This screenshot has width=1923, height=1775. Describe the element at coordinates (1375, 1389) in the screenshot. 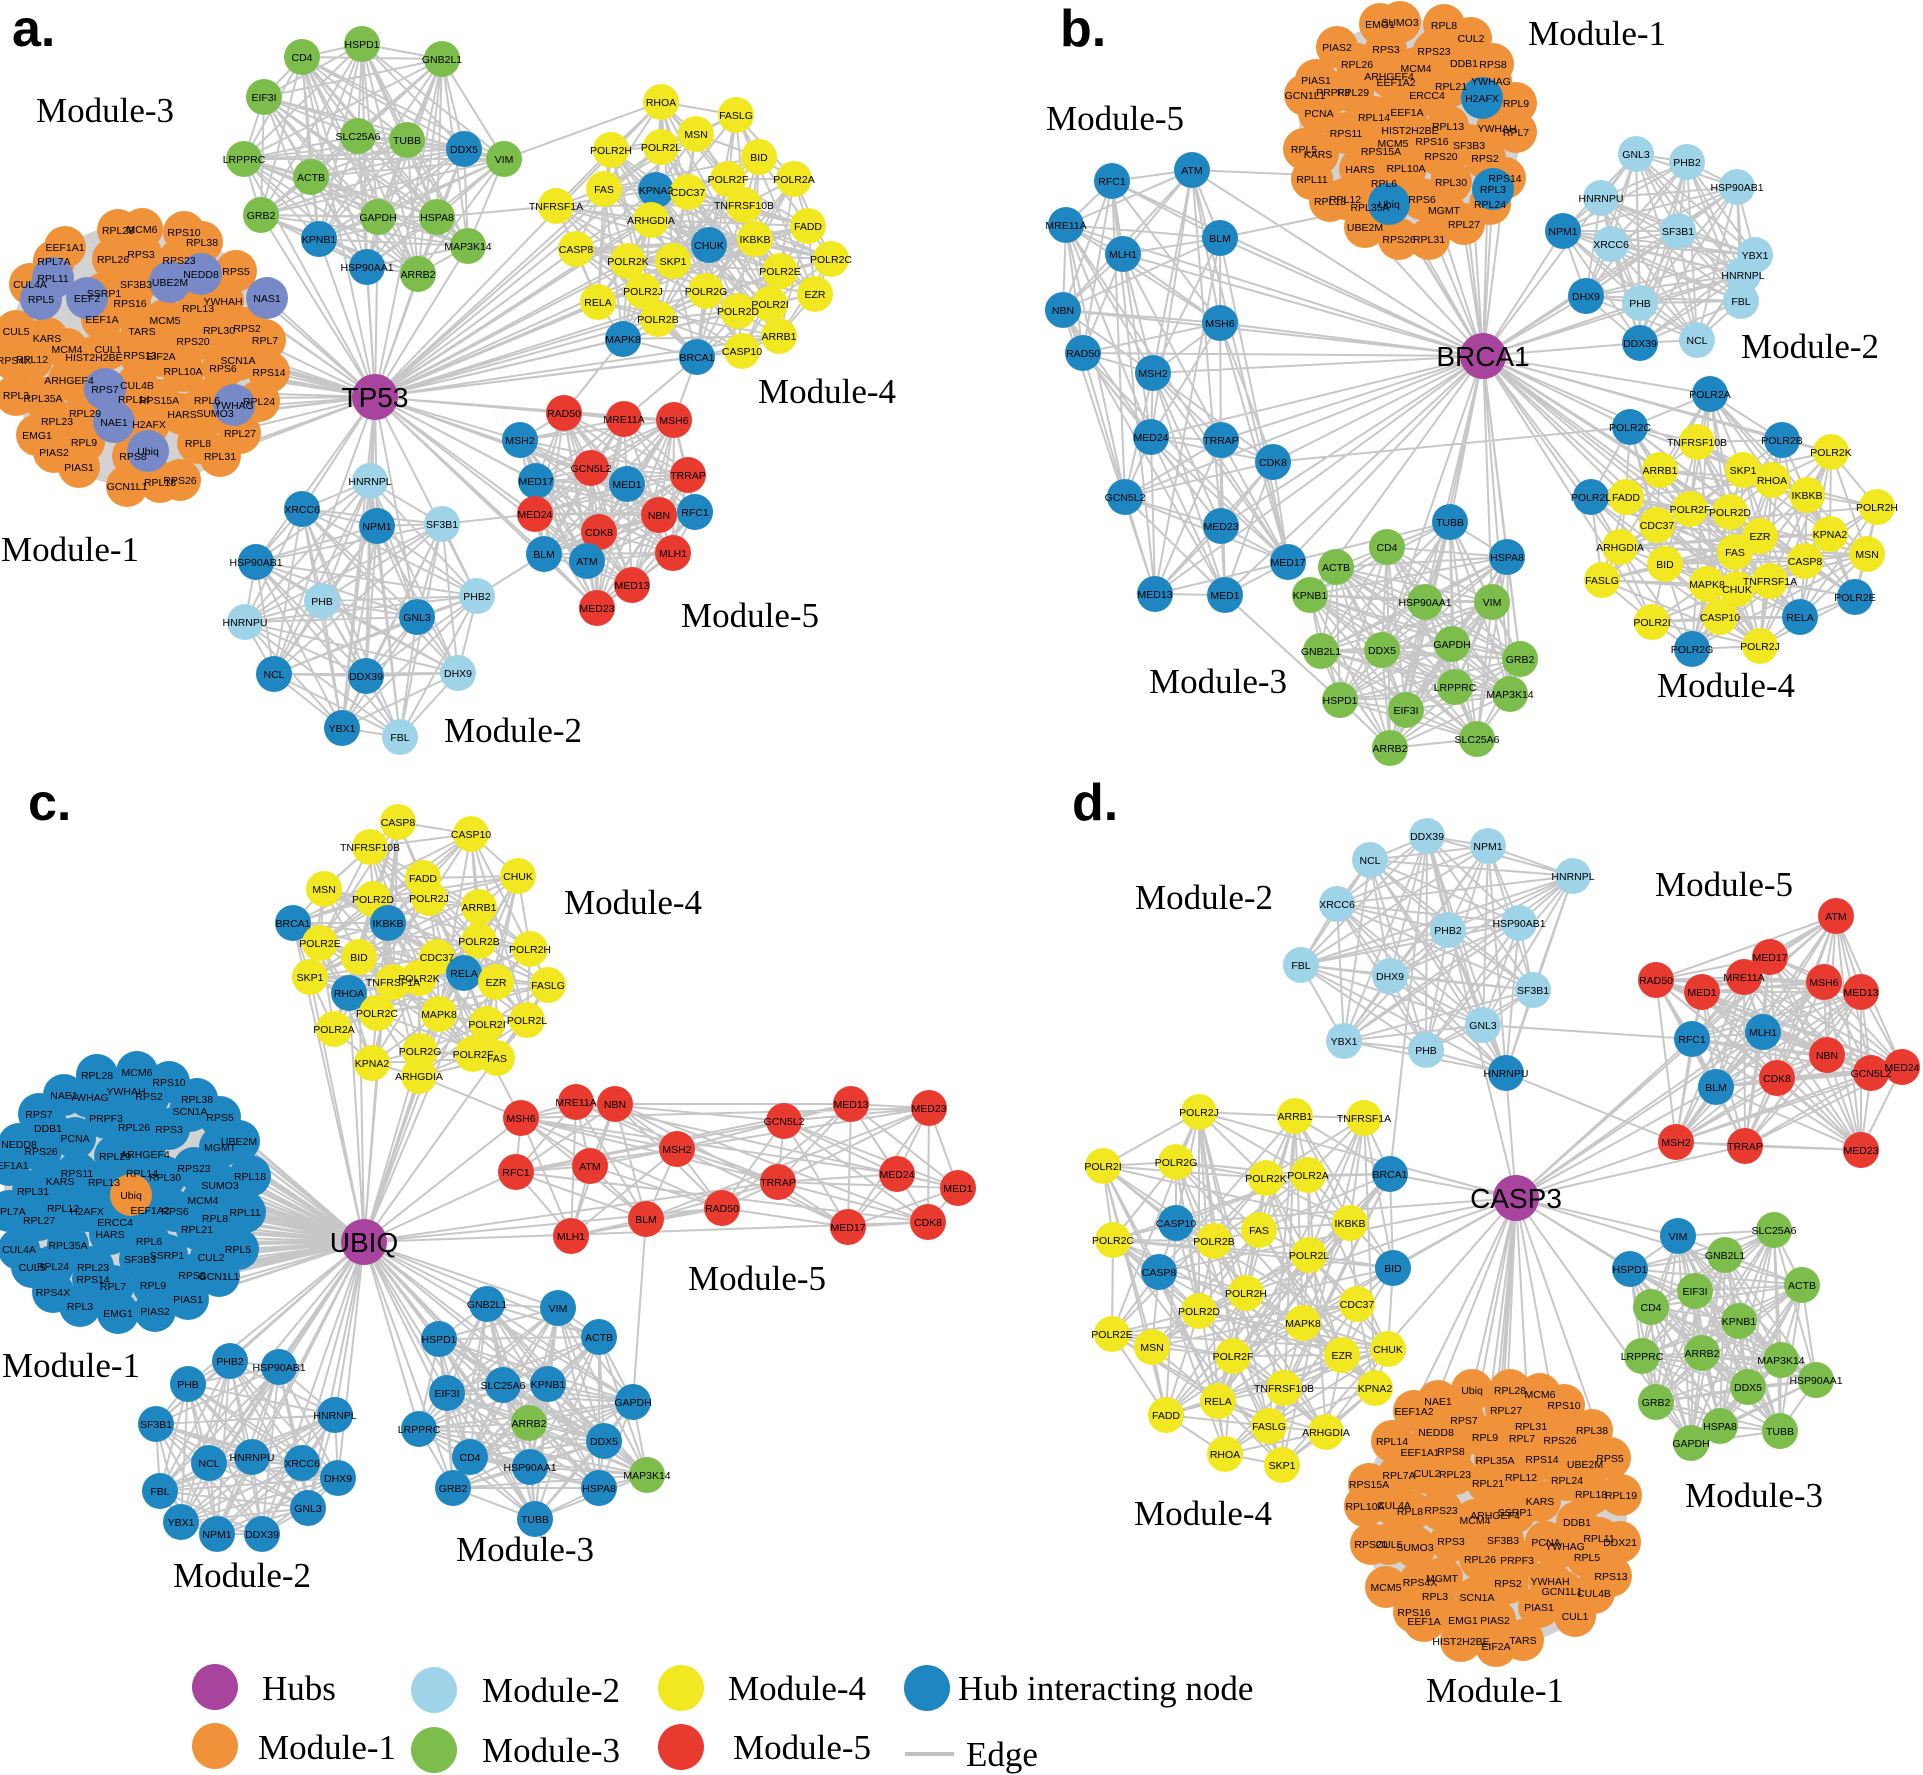

I see `svg-text: KPNA2` at that location.